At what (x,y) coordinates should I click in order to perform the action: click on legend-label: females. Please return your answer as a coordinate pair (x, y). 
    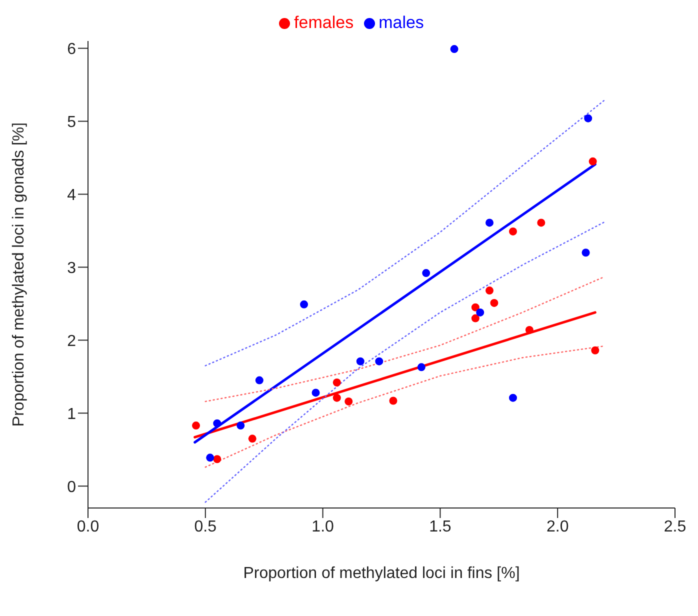
    Looking at the image, I should click on (324, 22).